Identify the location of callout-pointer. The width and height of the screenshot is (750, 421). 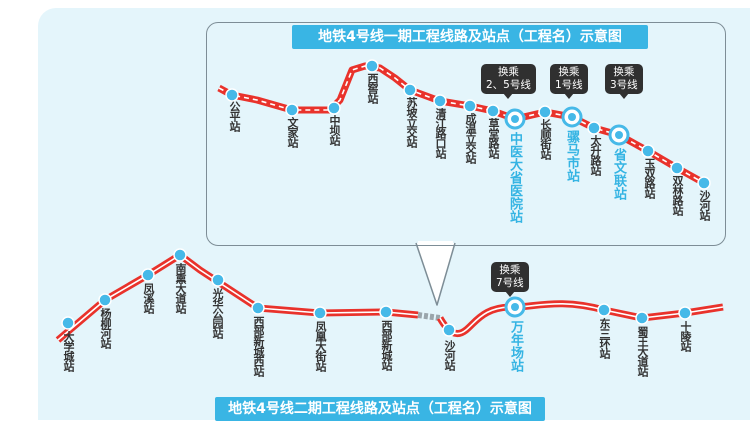
(435, 274).